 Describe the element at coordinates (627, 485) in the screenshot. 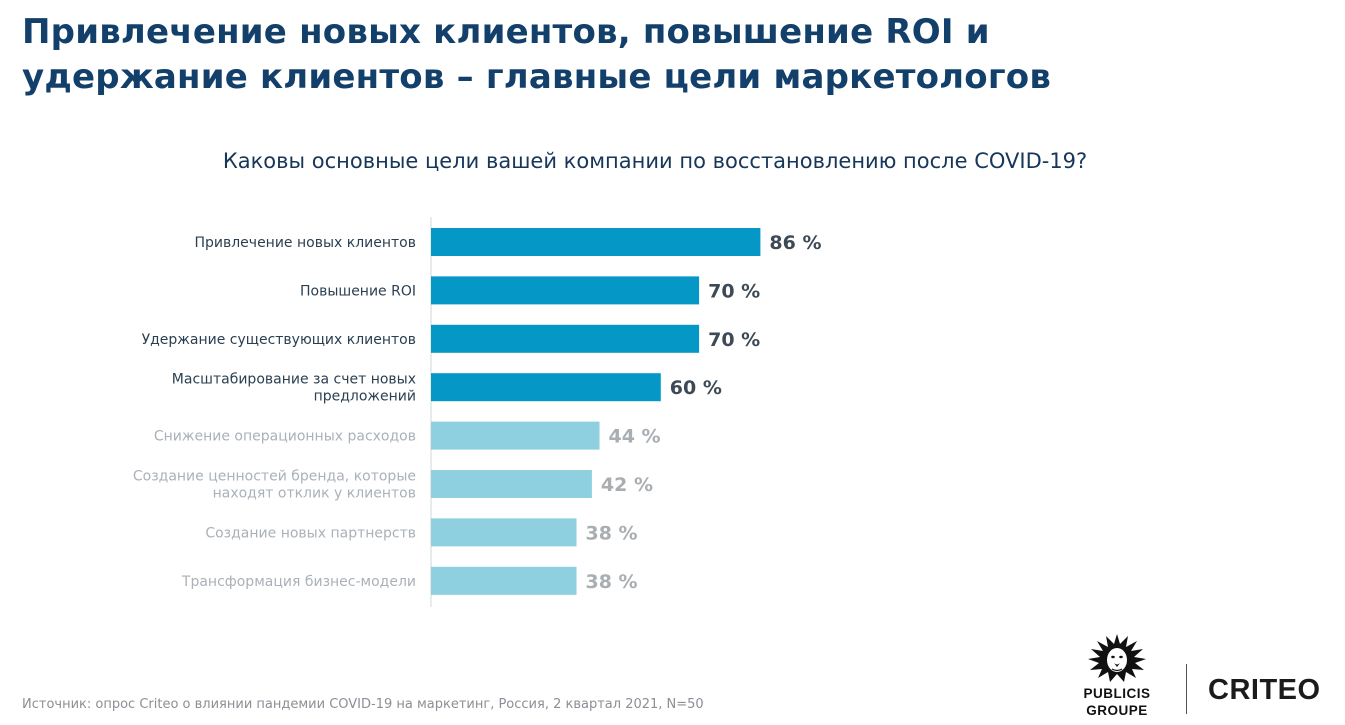

I see `bar-value-label-5: 42 %` at that location.